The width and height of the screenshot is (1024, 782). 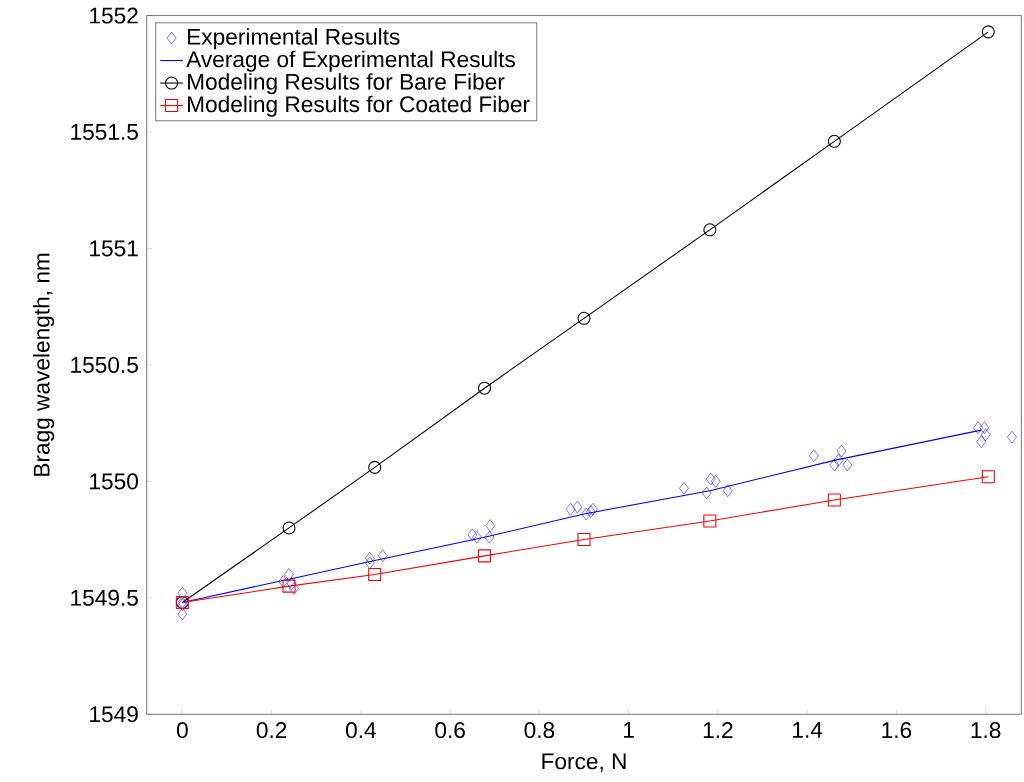 What do you see at coordinates (450, 730) in the screenshot?
I see `x-tick-label: 0.6` at bounding box center [450, 730].